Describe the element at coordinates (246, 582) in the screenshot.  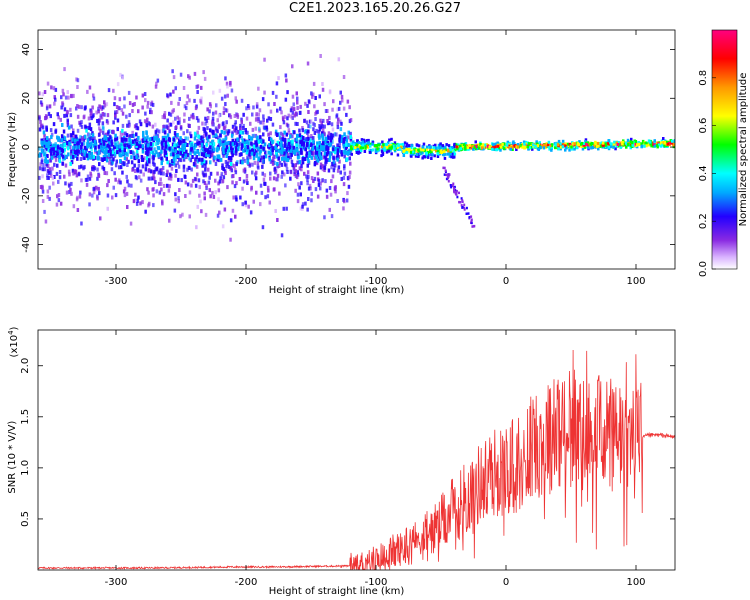
I see `x-tick-label: -200` at that location.